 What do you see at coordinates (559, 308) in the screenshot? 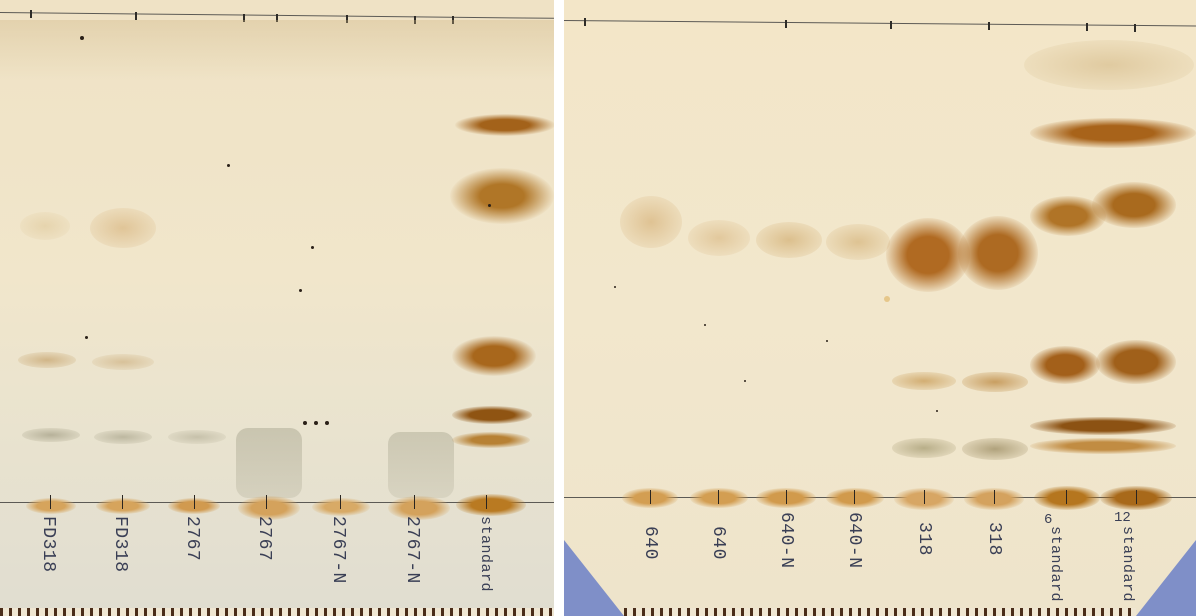
I see `image-divider` at bounding box center [559, 308].